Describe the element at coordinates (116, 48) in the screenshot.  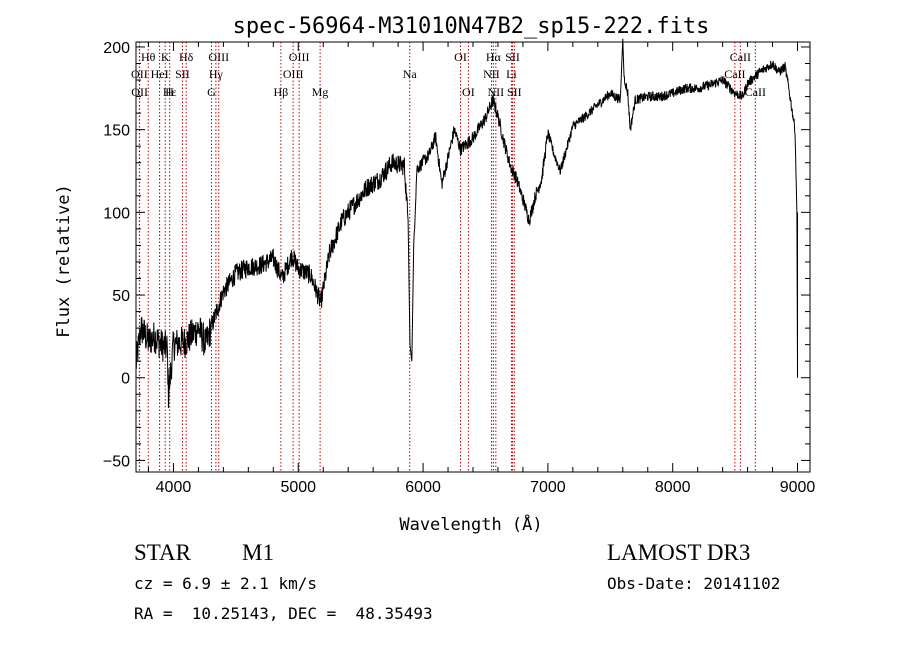
I see `y-tick-label: 200` at that location.